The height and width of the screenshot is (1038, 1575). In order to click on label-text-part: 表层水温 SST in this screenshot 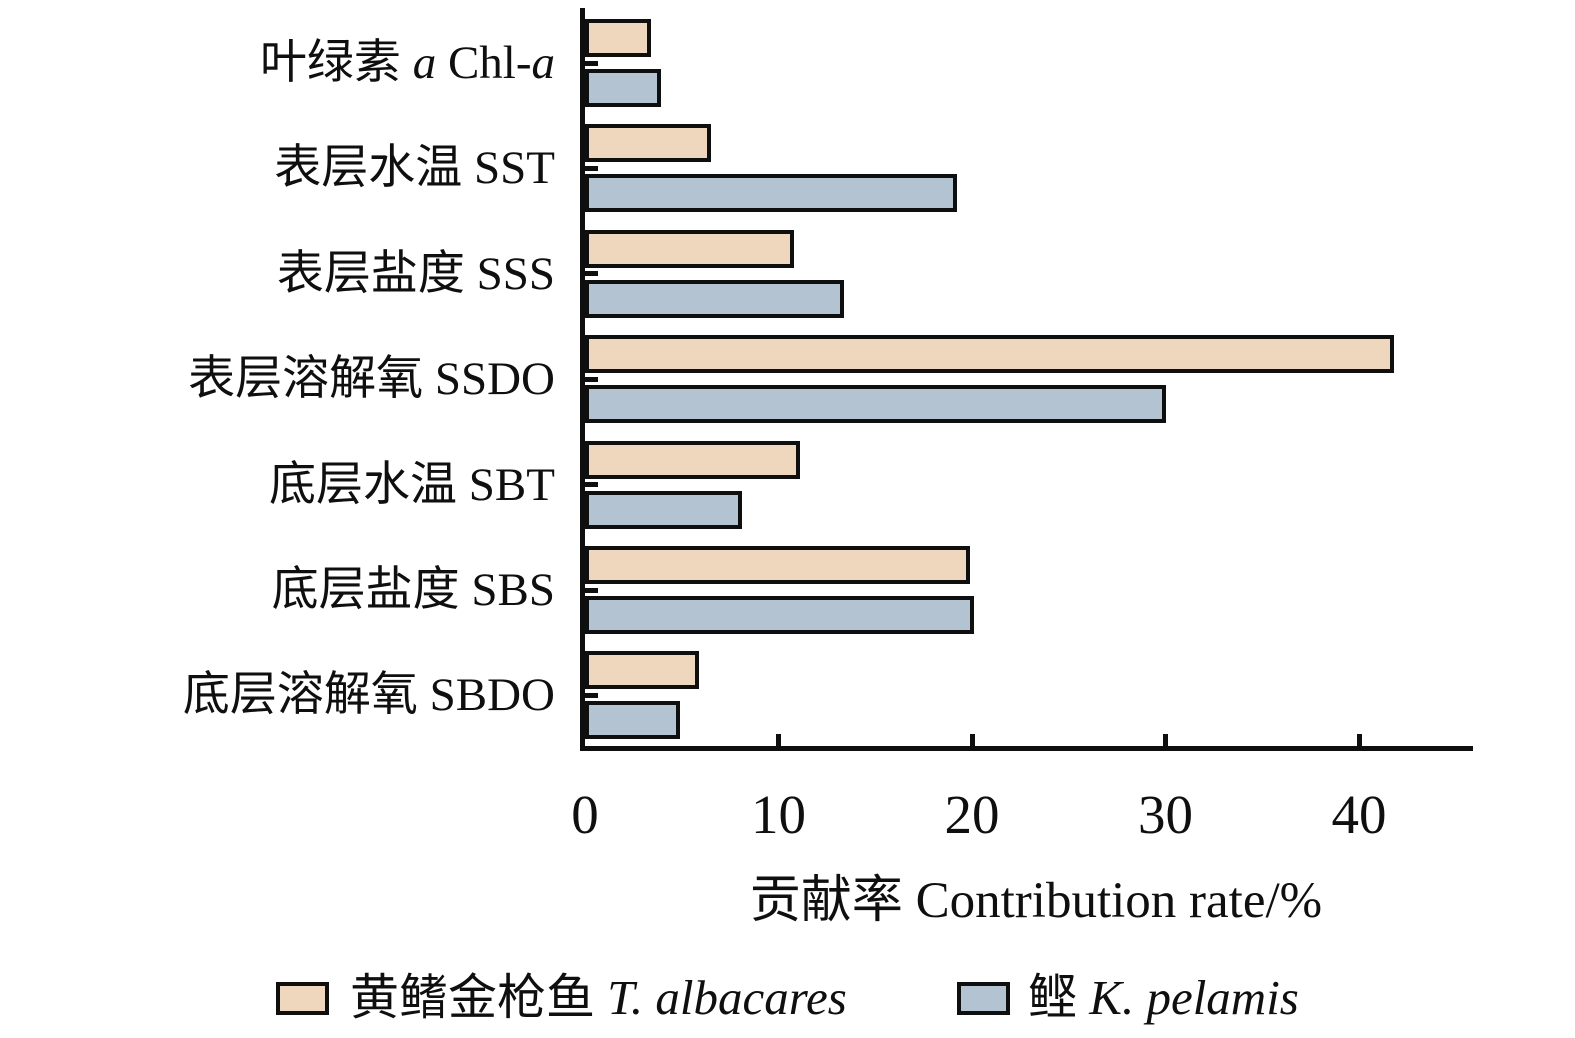, I will do `click(414, 168)`.